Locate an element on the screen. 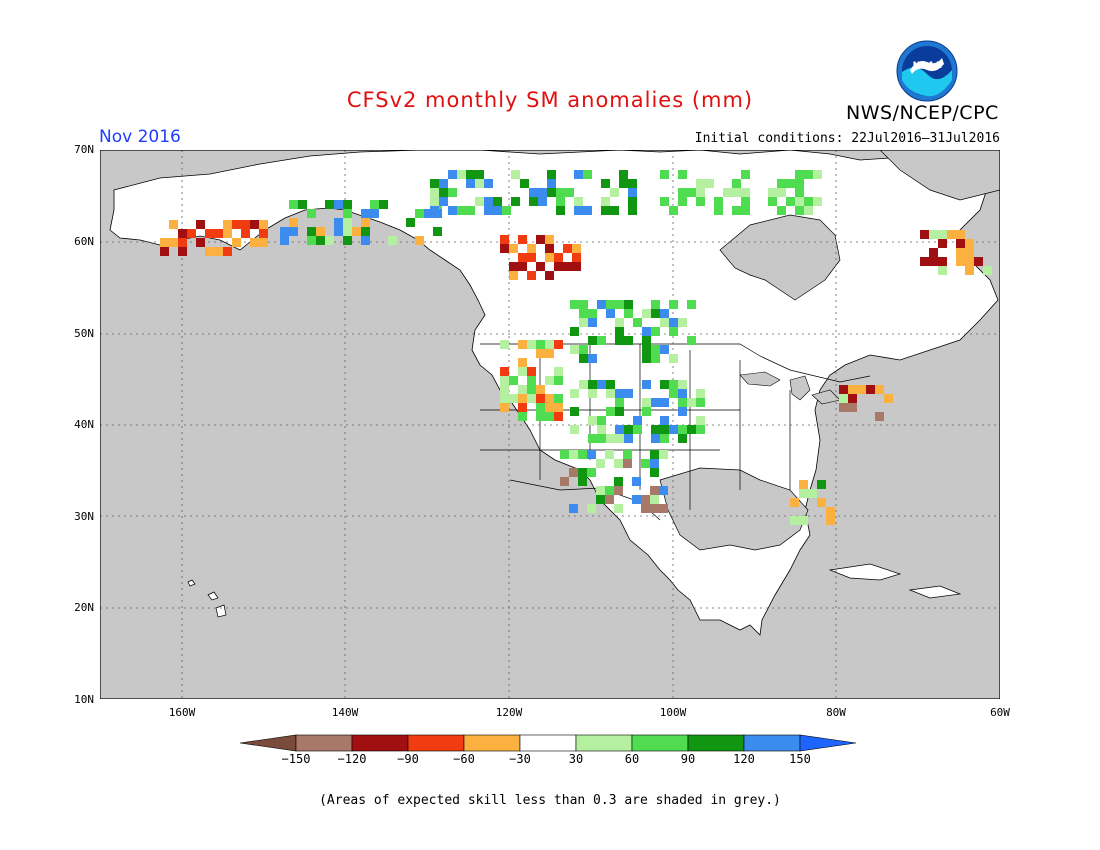  color-scale-bar is located at coordinates (548, 743).